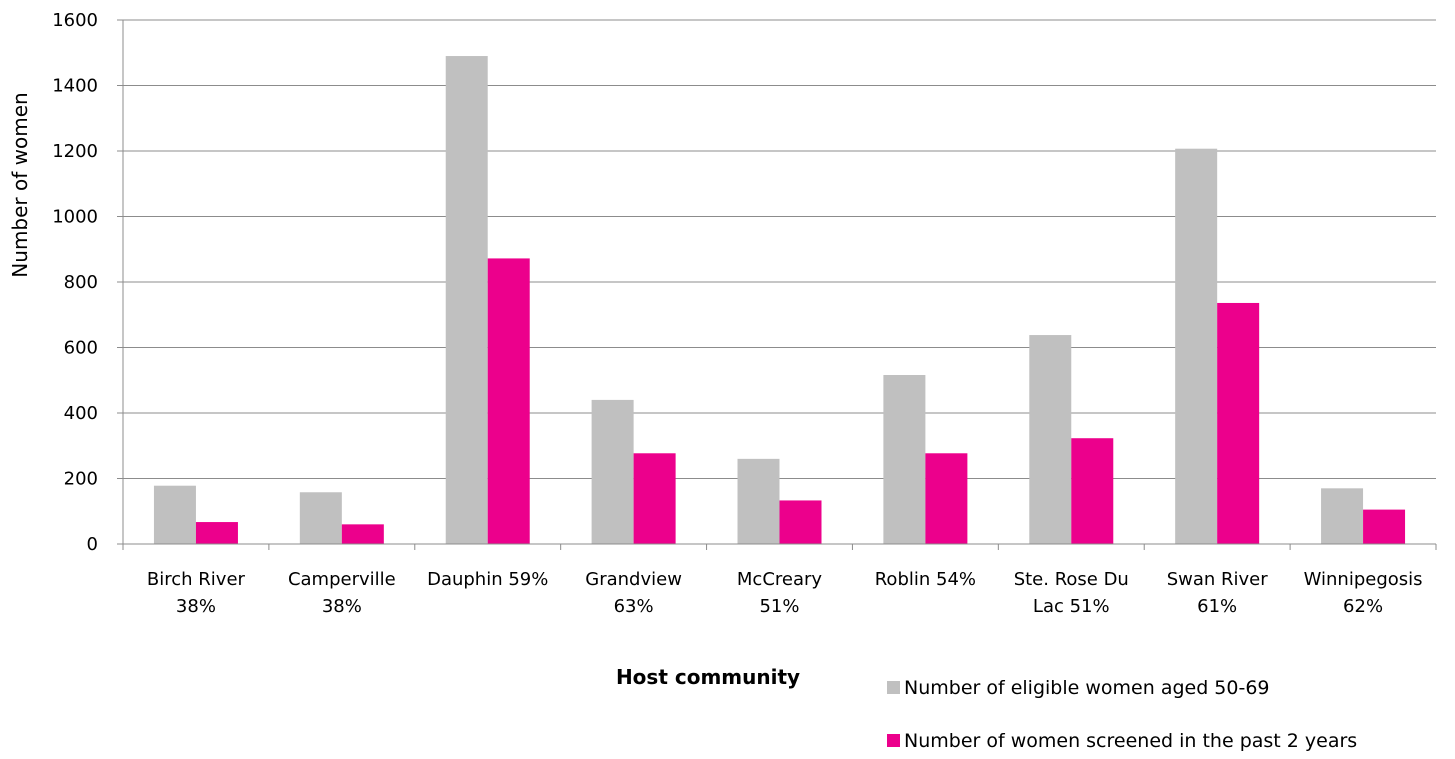  What do you see at coordinates (779, 606) in the screenshot?
I see `x-category-label: 51%` at bounding box center [779, 606].